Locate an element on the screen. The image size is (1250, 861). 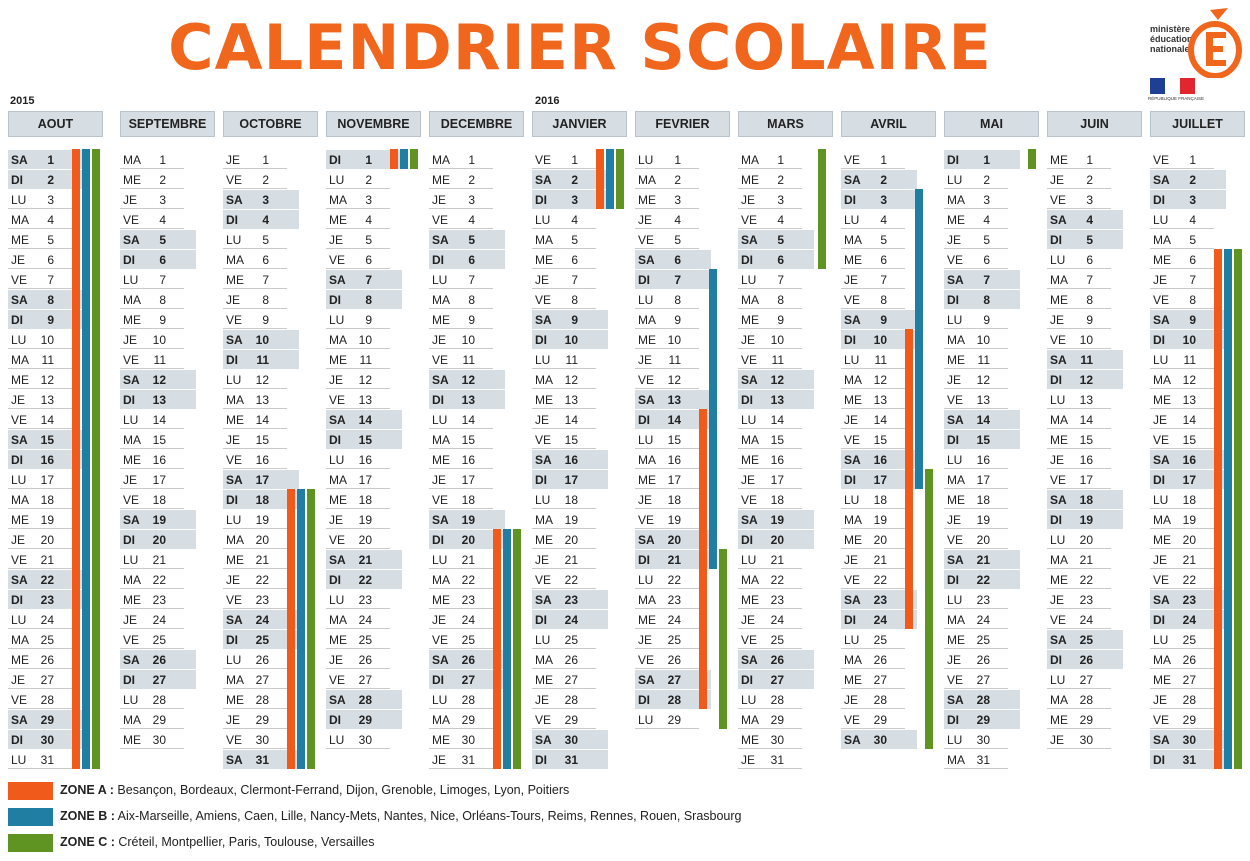
day-row: LU 6 is located at coordinates (1079, 259).